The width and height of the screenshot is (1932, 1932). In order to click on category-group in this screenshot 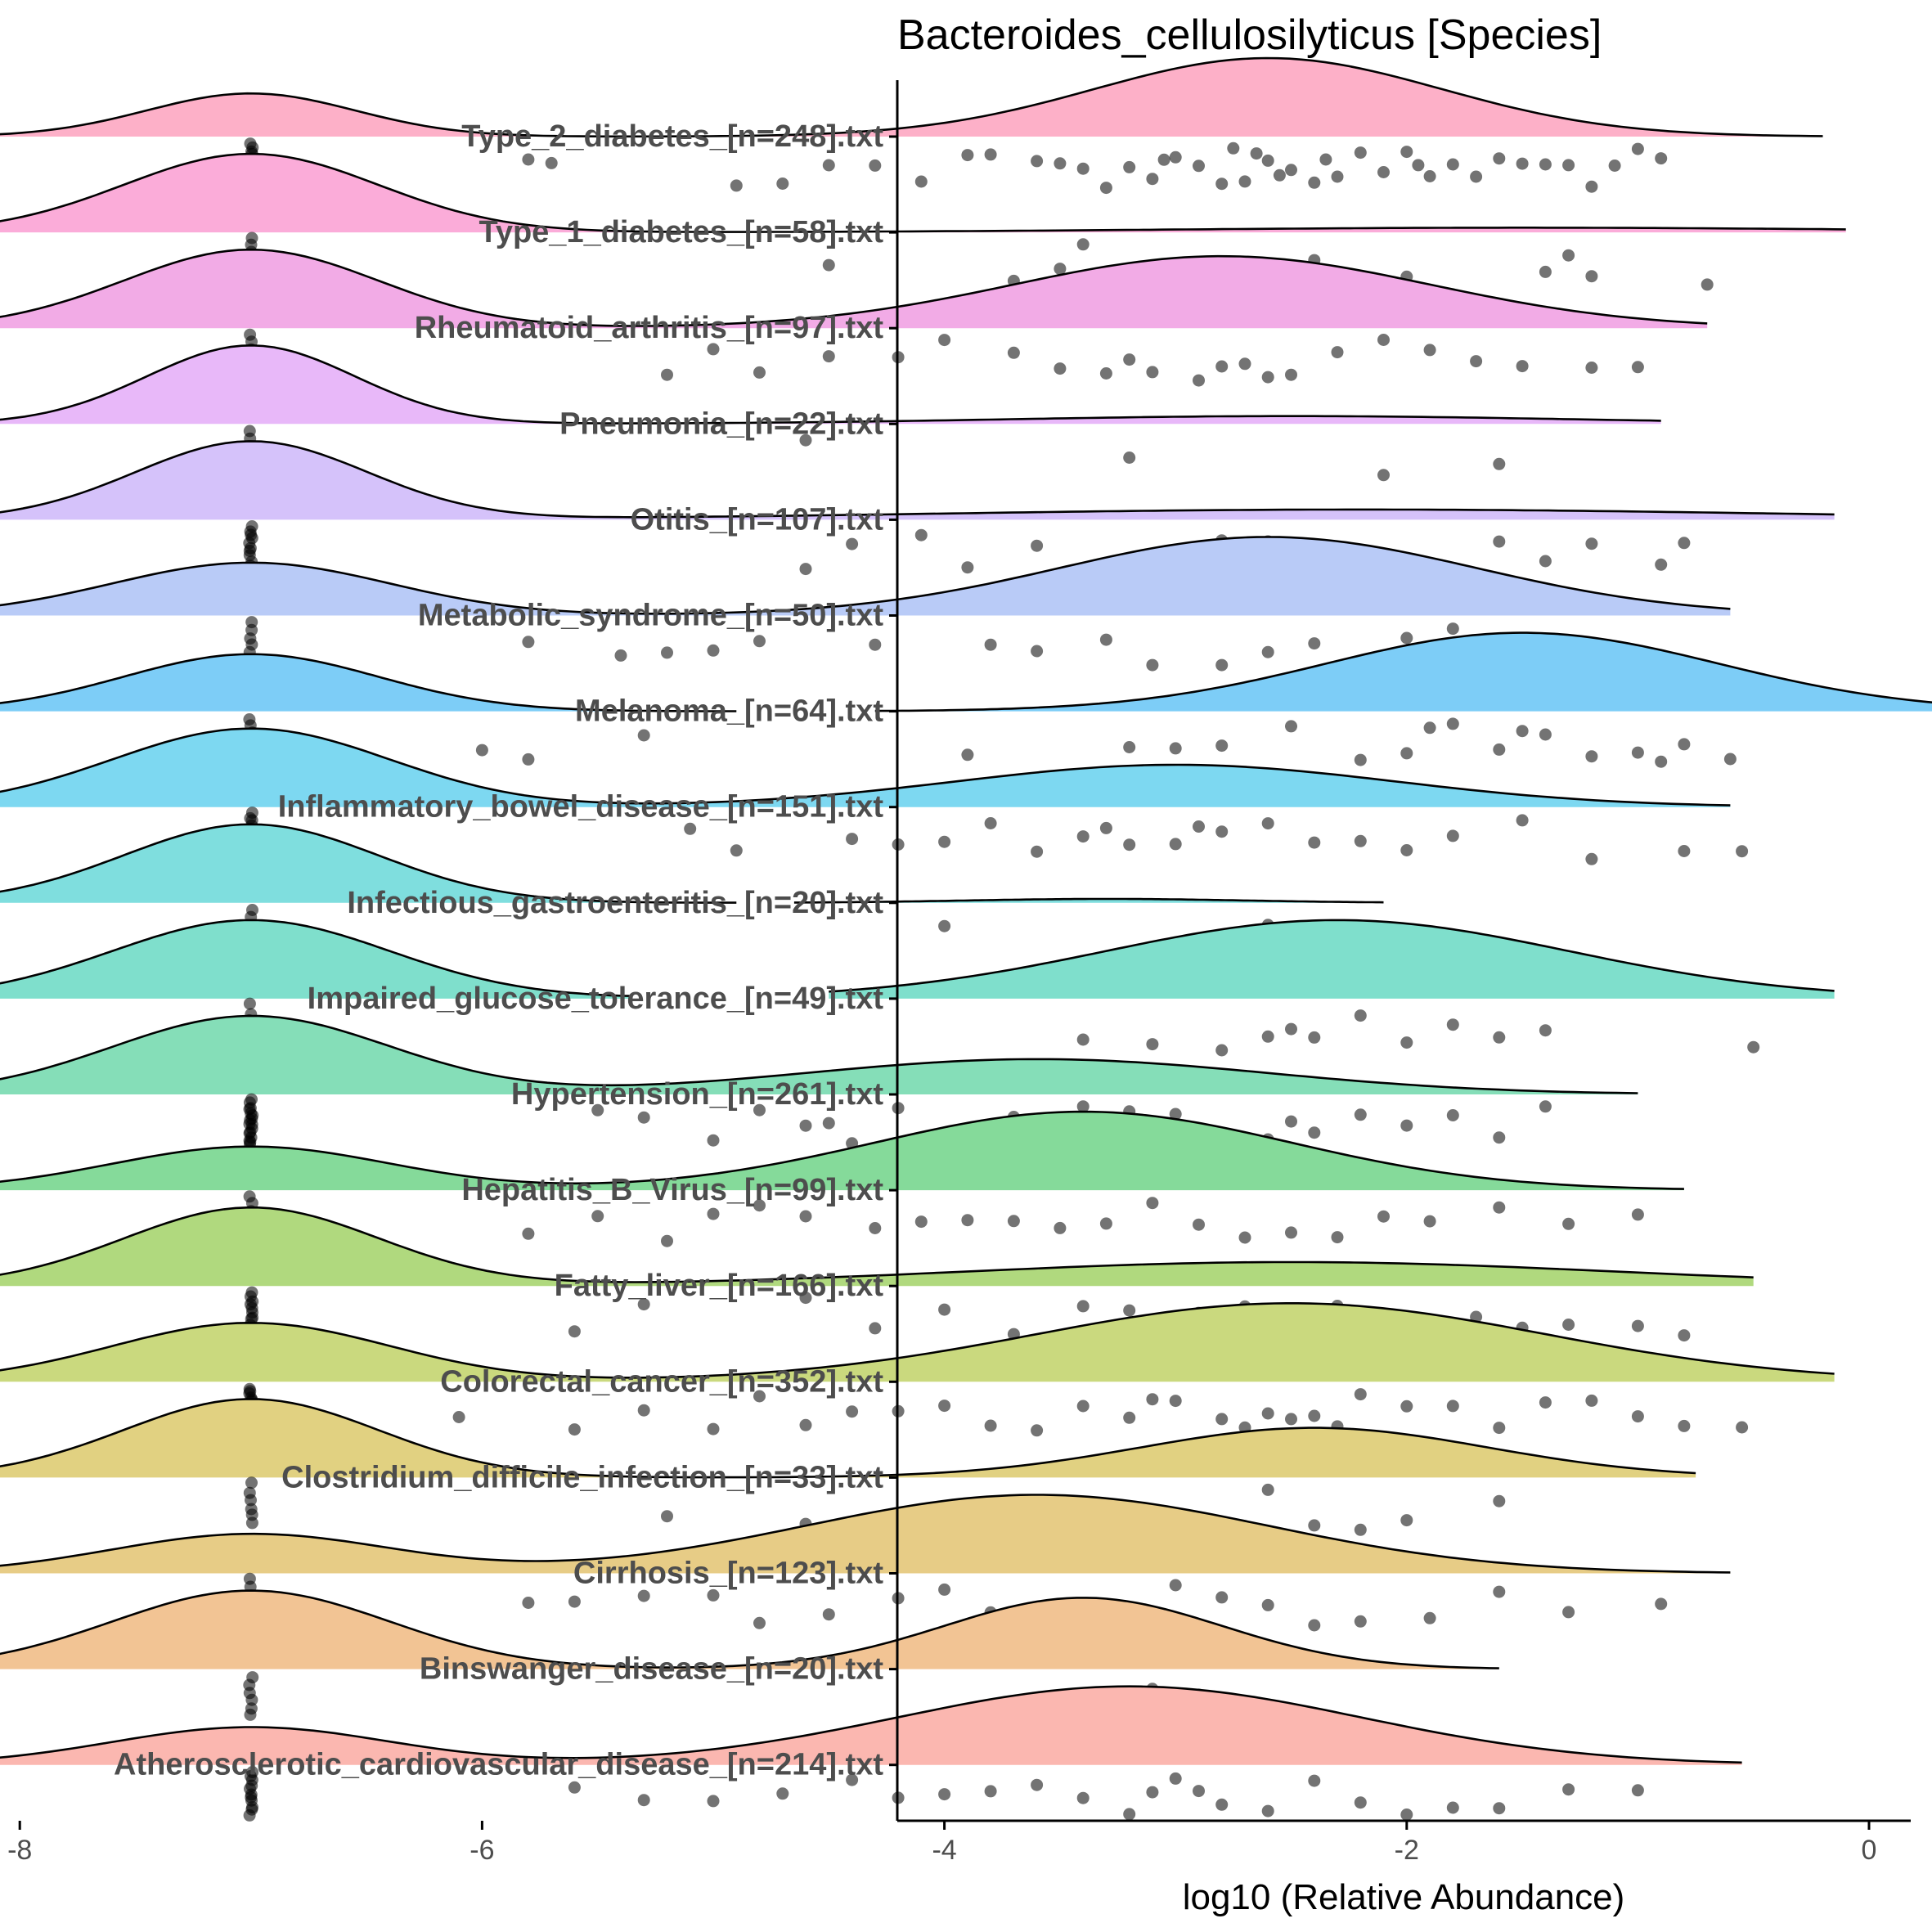, I will do `click(918, 509)`.